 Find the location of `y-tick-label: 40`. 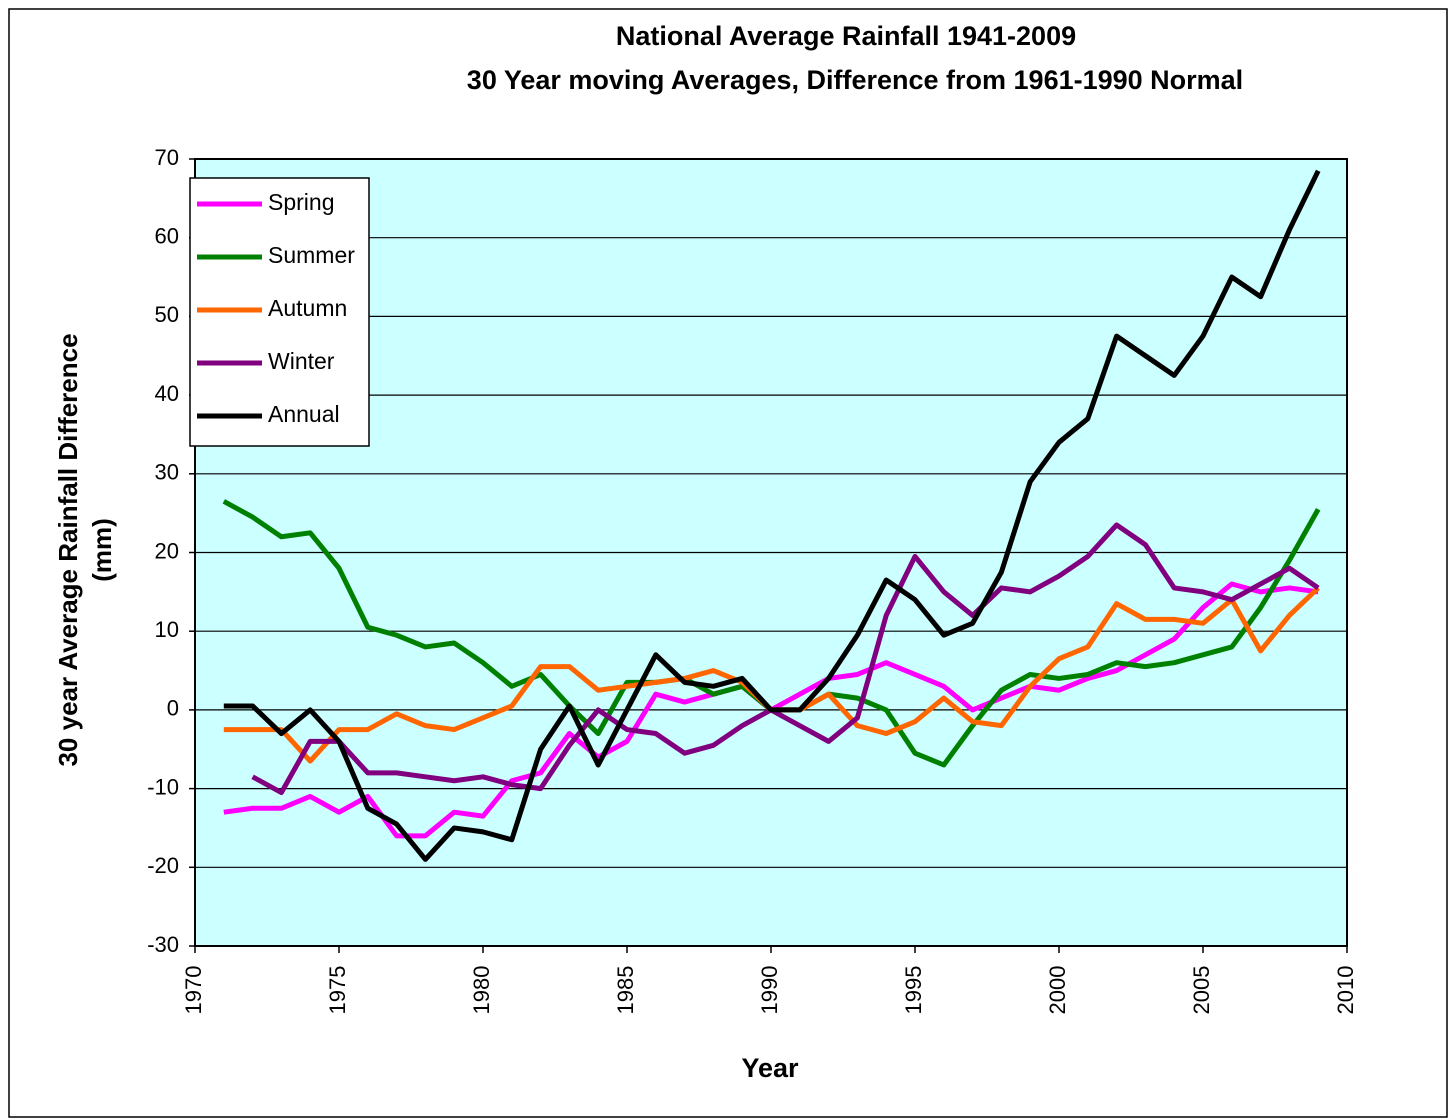

y-tick-label: 40 is located at coordinates (167, 393).